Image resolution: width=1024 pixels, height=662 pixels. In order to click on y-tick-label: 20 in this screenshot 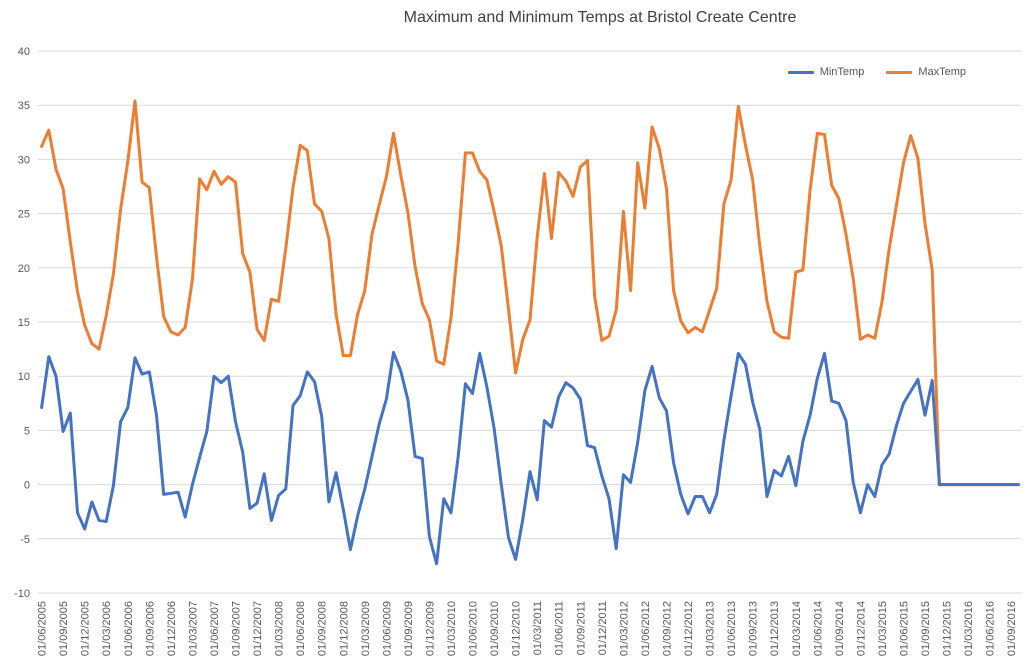, I will do `click(24, 269)`.